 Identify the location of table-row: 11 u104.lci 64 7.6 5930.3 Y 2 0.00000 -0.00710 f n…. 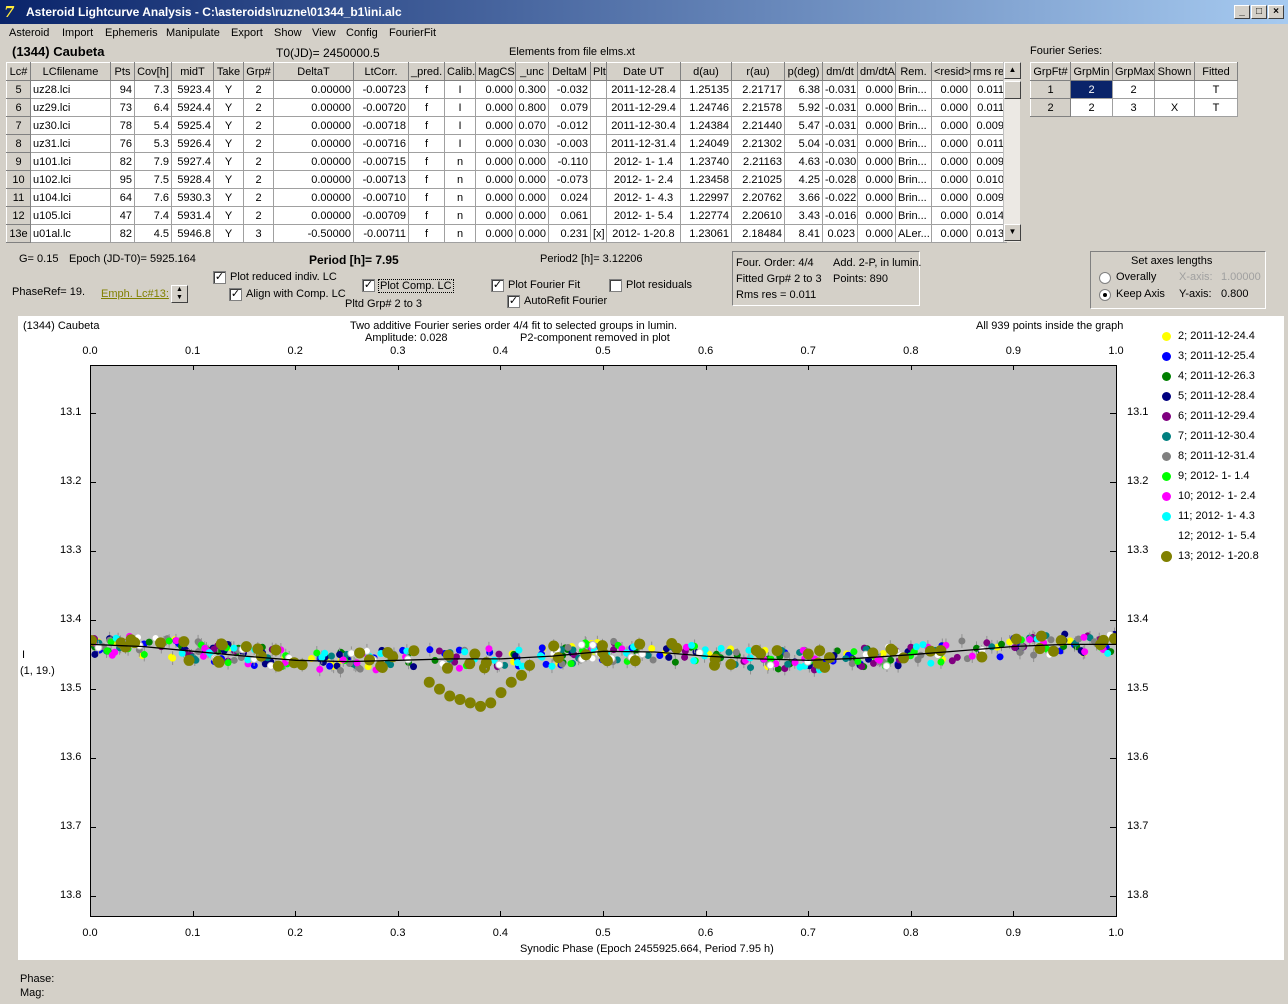
(506, 197).